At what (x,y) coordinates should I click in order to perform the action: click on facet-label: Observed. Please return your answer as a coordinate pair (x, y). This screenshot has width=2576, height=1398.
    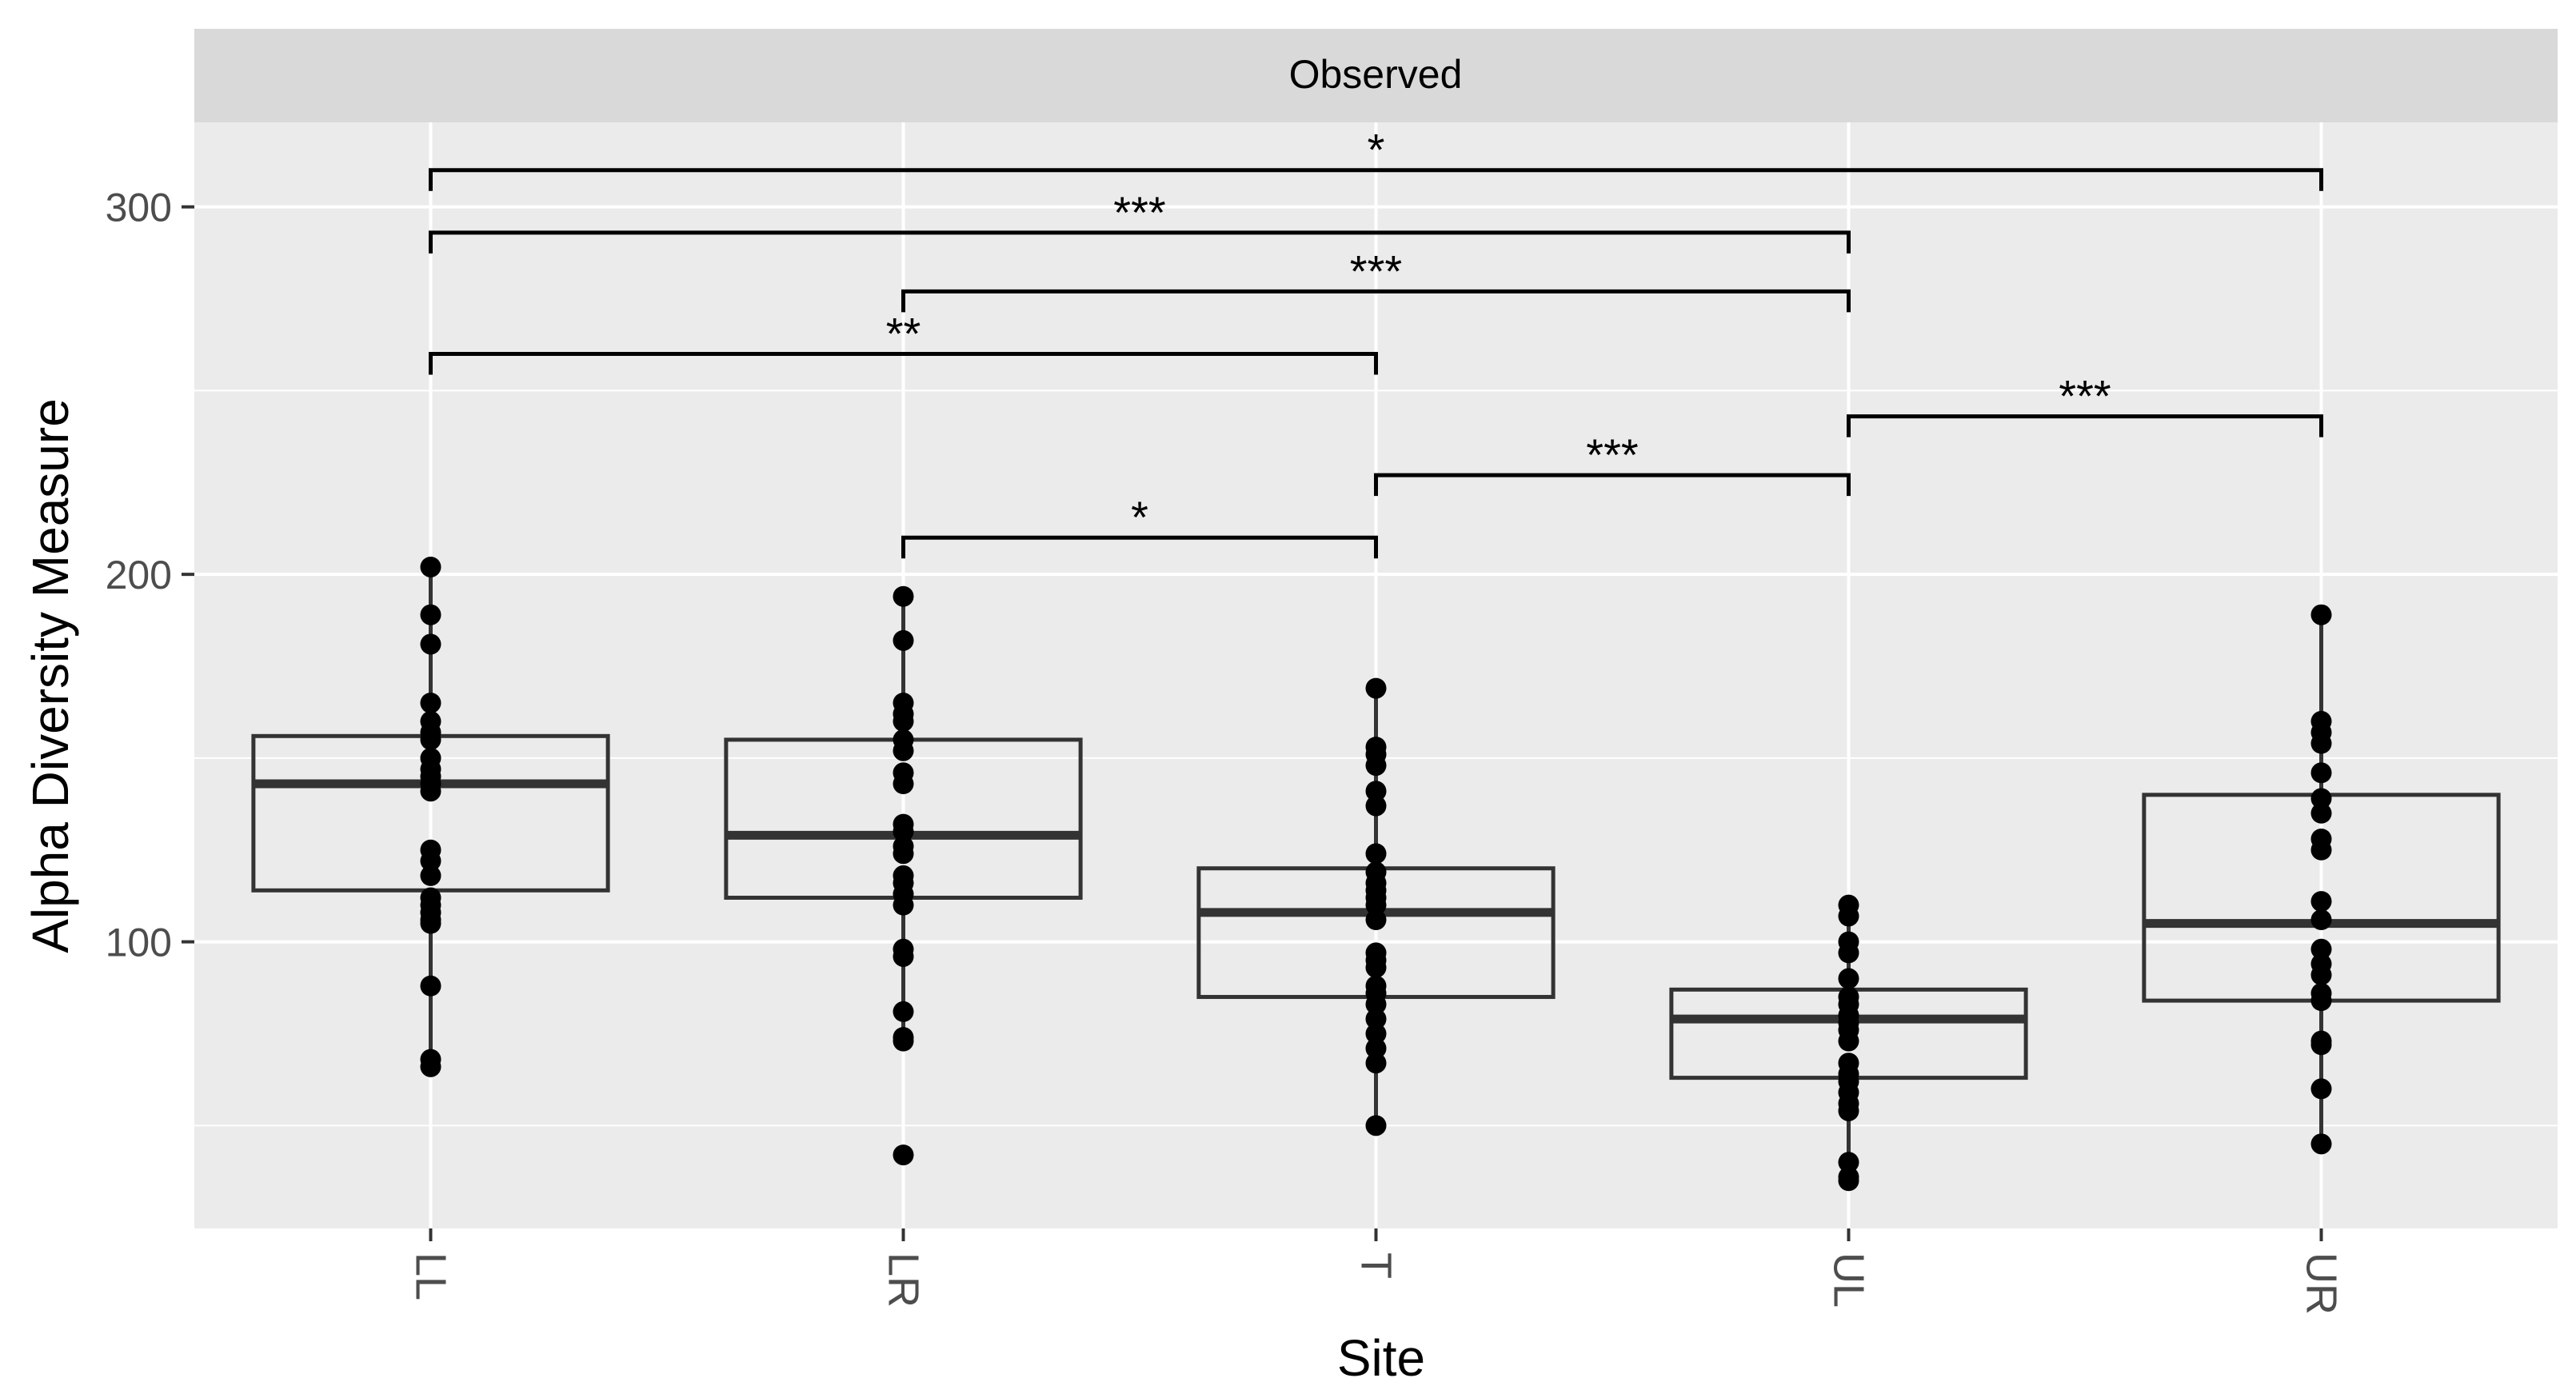
    Looking at the image, I should click on (1376, 74).